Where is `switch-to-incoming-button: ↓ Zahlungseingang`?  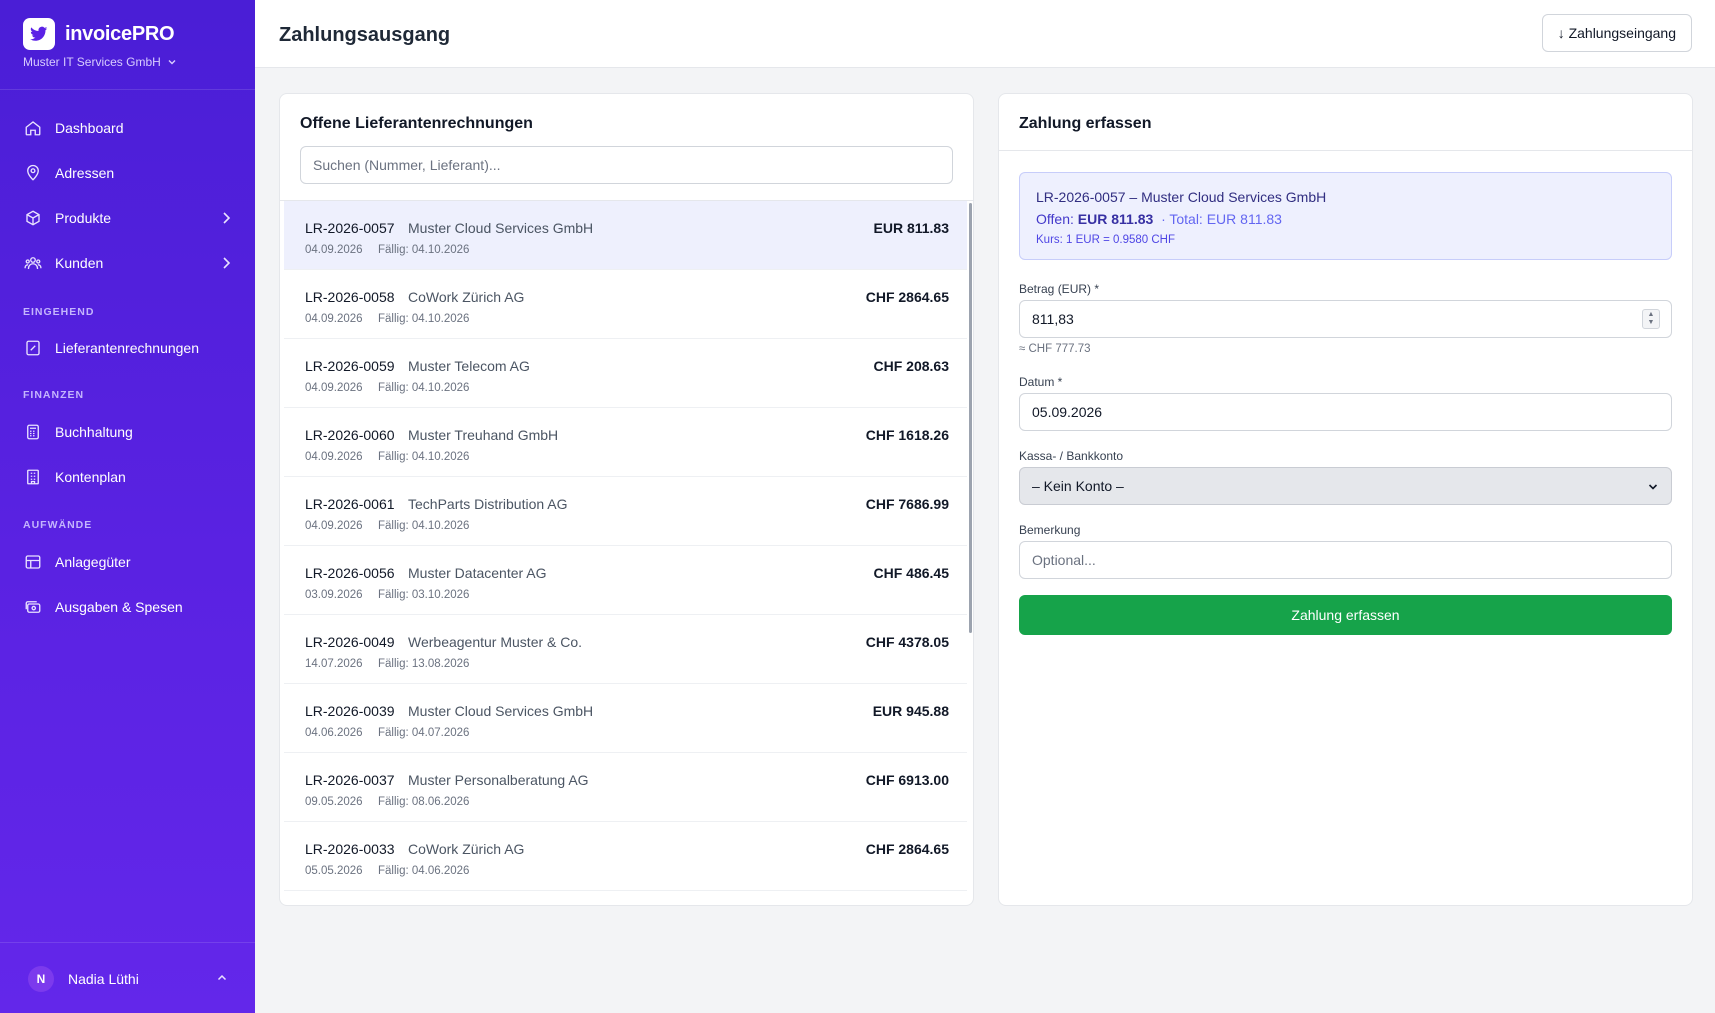 switch-to-incoming-button: ↓ Zahlungseingang is located at coordinates (1616, 33).